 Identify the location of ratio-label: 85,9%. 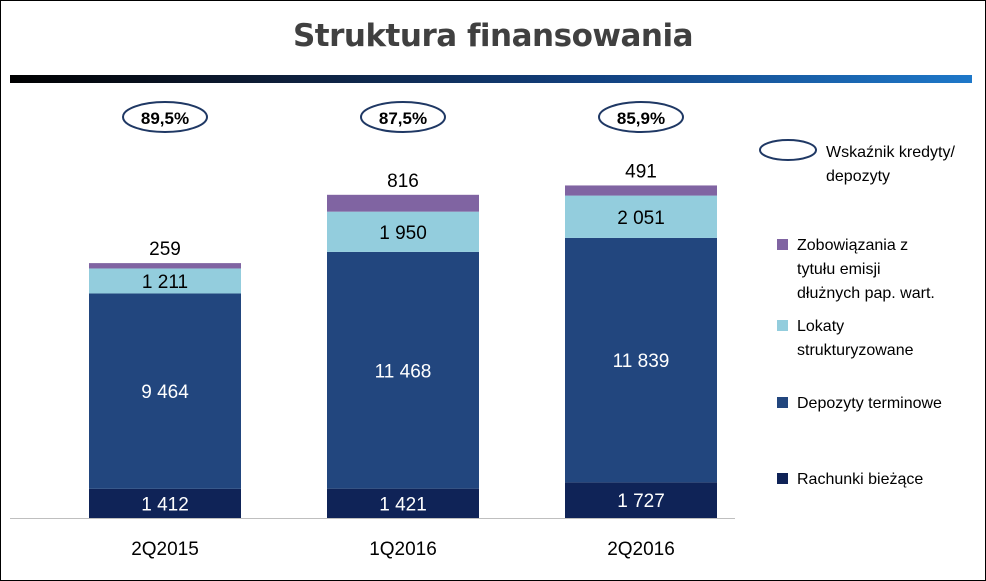
(641, 118).